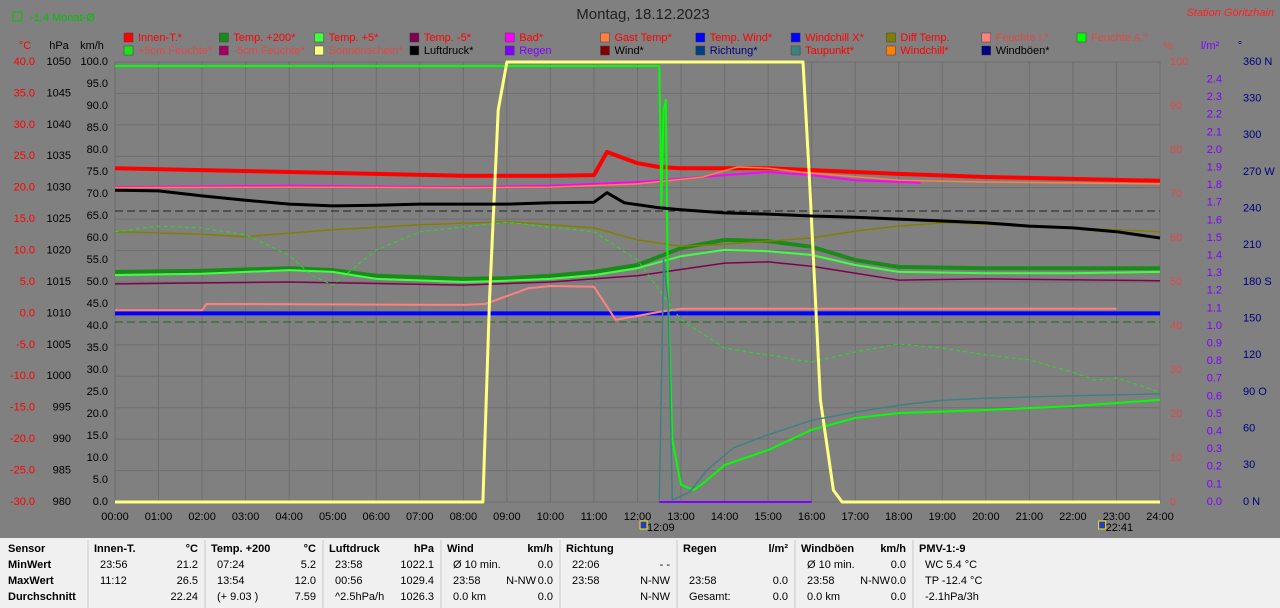  Describe the element at coordinates (1023, 51) in the screenshot. I see `legend-label: Windböen*` at that location.